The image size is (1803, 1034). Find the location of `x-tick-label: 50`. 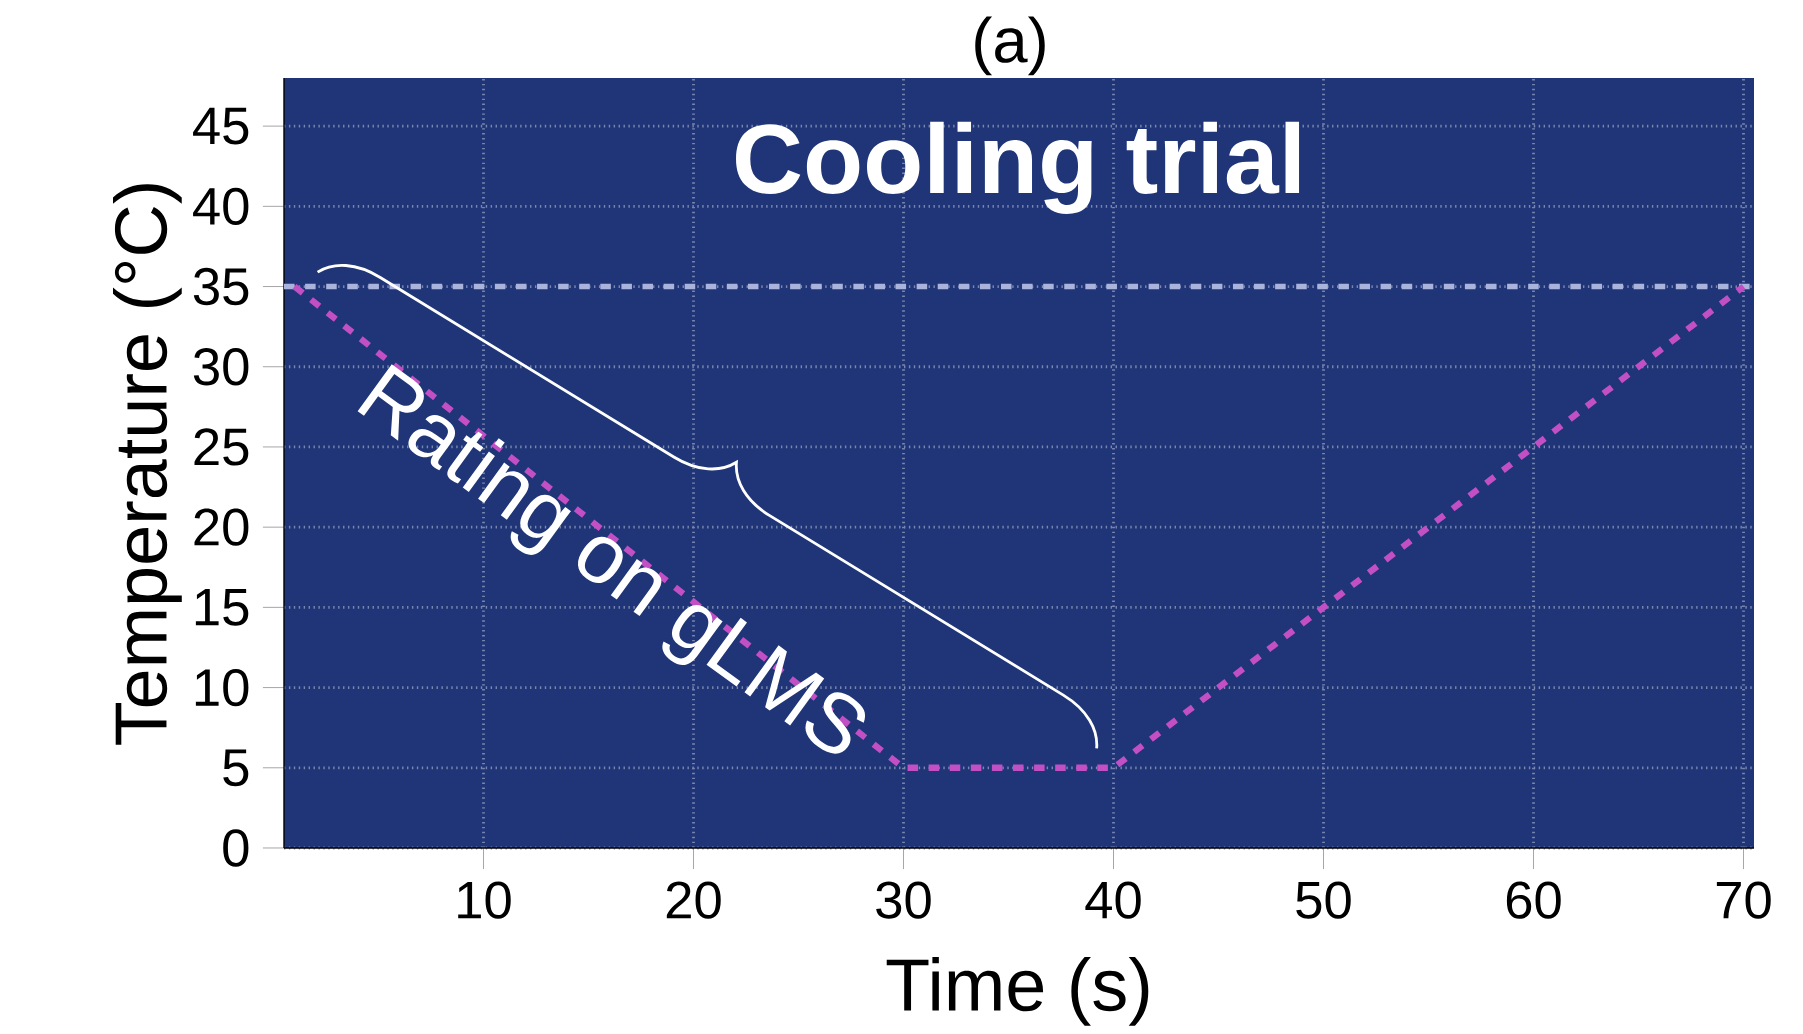

x-tick-label: 50 is located at coordinates (1323, 900).